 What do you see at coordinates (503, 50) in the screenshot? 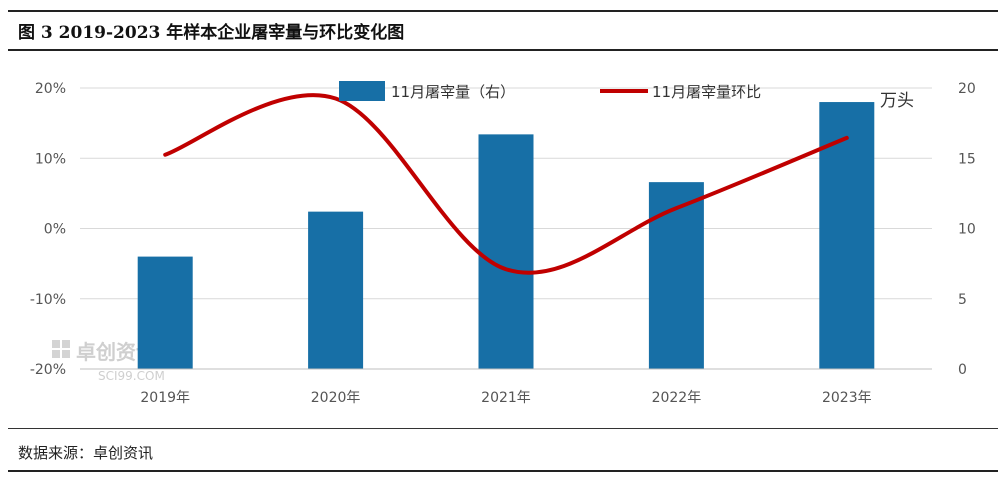
I see `title-rule` at bounding box center [503, 50].